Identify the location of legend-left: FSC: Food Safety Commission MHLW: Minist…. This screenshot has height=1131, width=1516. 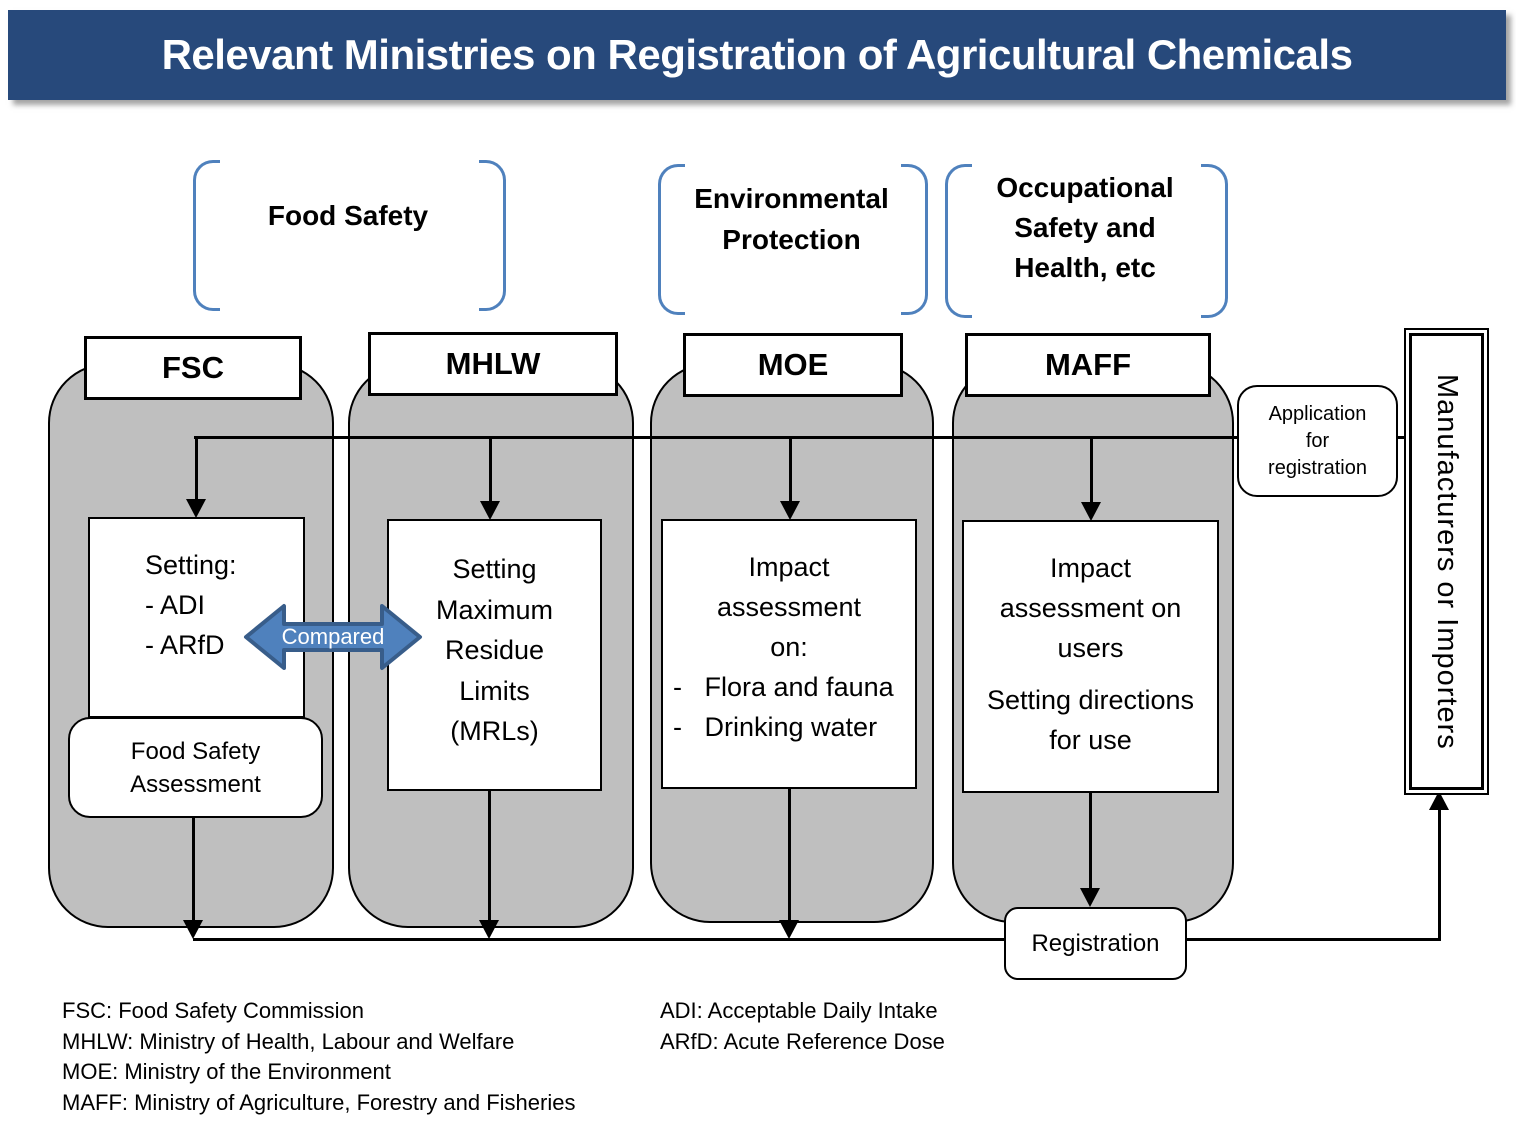
(318, 1057).